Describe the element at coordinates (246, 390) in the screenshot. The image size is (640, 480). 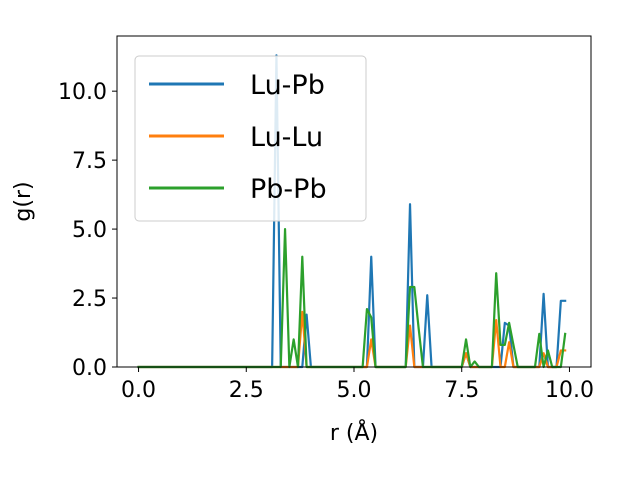
I see `x-tick-label: 2.5` at that location.